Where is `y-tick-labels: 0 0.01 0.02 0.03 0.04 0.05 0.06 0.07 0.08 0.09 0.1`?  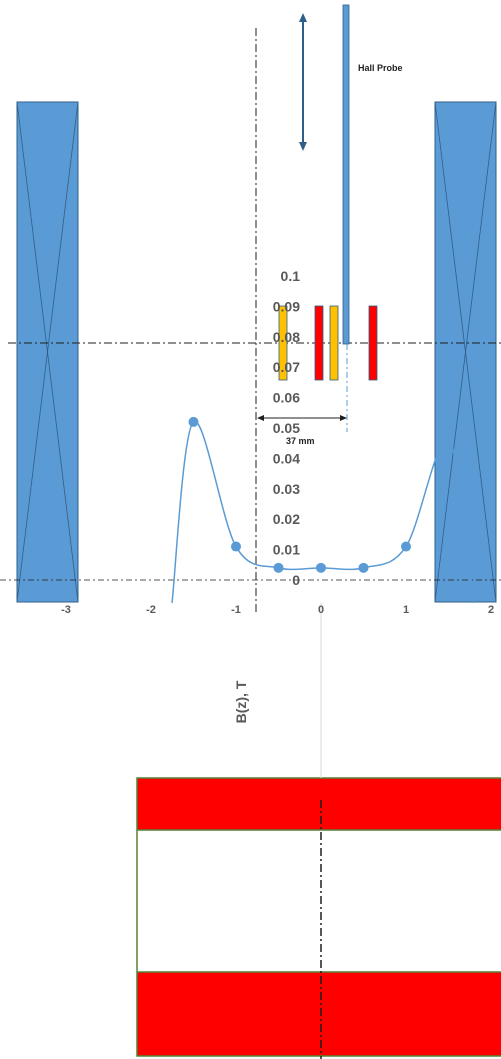 y-tick-labels: 0 0.01 0.02 0.03 0.04 0.05 0.06 0.07 0.08 0.09 0.1 is located at coordinates (286, 428).